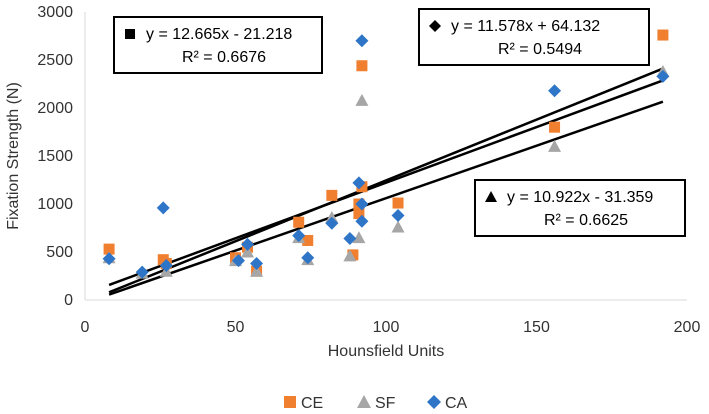 Image resolution: width=709 pixels, height=414 pixels. What do you see at coordinates (55, 108) in the screenshot?
I see `y-tick-label: 2000` at bounding box center [55, 108].